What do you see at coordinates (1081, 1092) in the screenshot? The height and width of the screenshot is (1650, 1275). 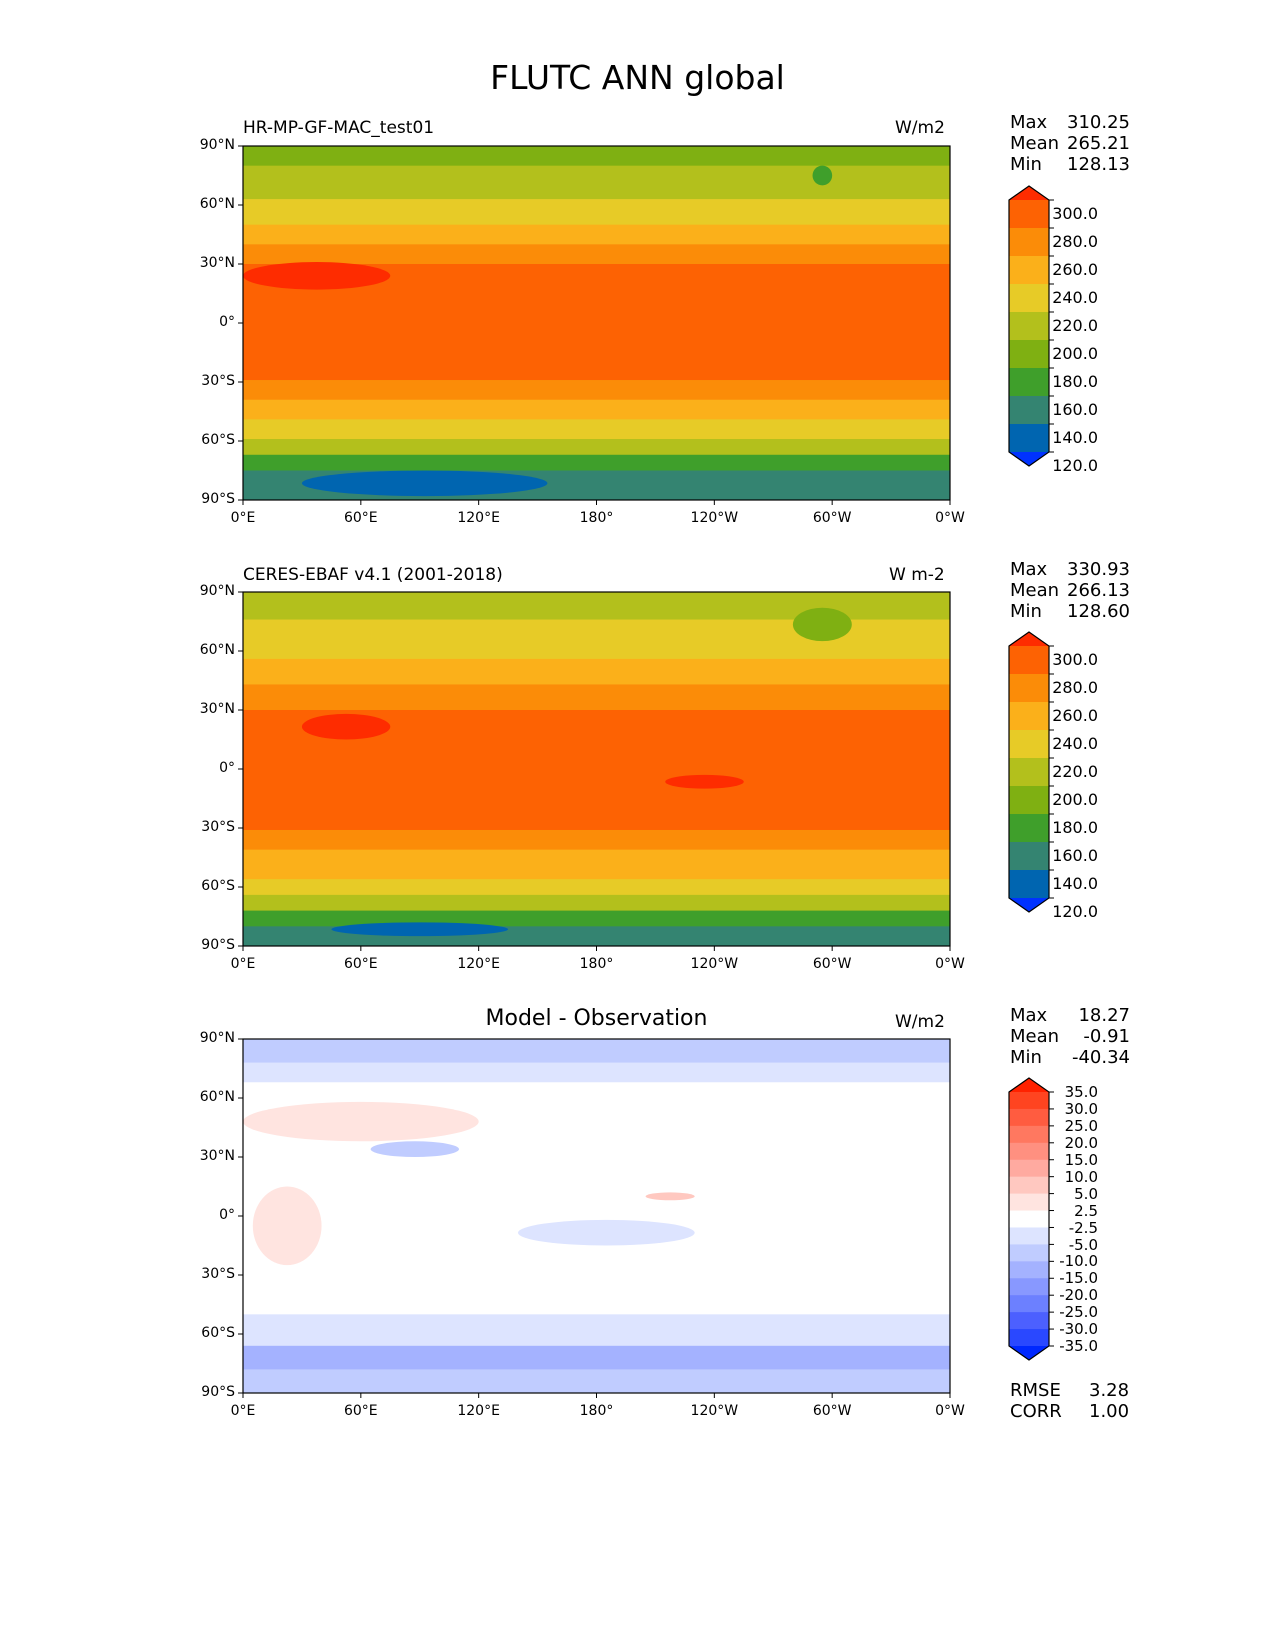 I see `colorbar-label: 35.0` at bounding box center [1081, 1092].